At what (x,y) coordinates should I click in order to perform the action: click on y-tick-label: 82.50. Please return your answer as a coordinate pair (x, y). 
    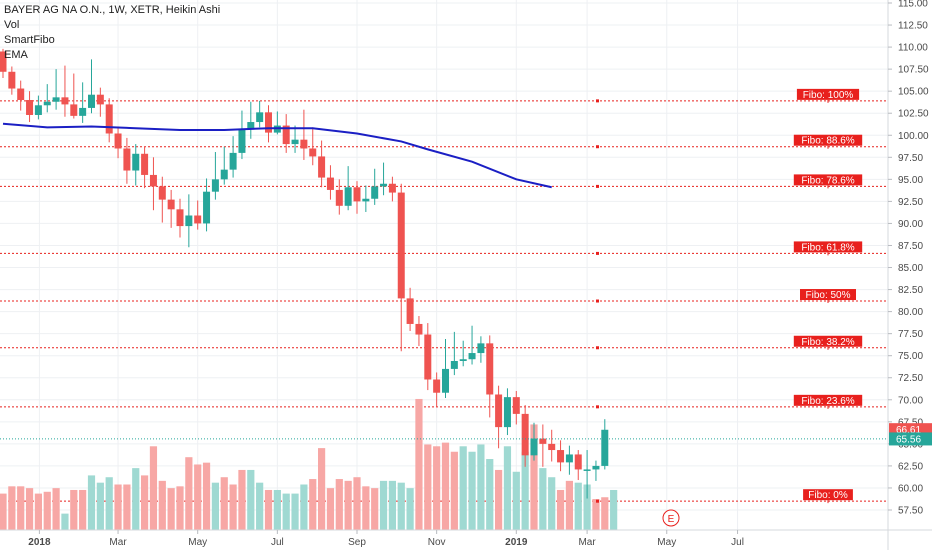
    Looking at the image, I should click on (910, 290).